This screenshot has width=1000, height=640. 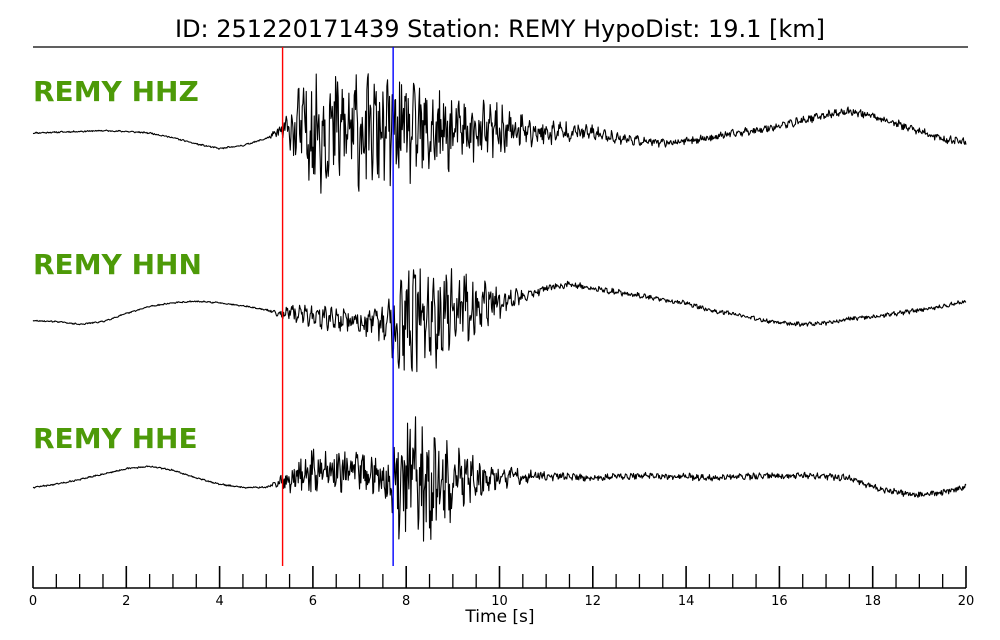 I want to click on channel-label-remy-hhe: REMY HHE, so click(x=115, y=438).